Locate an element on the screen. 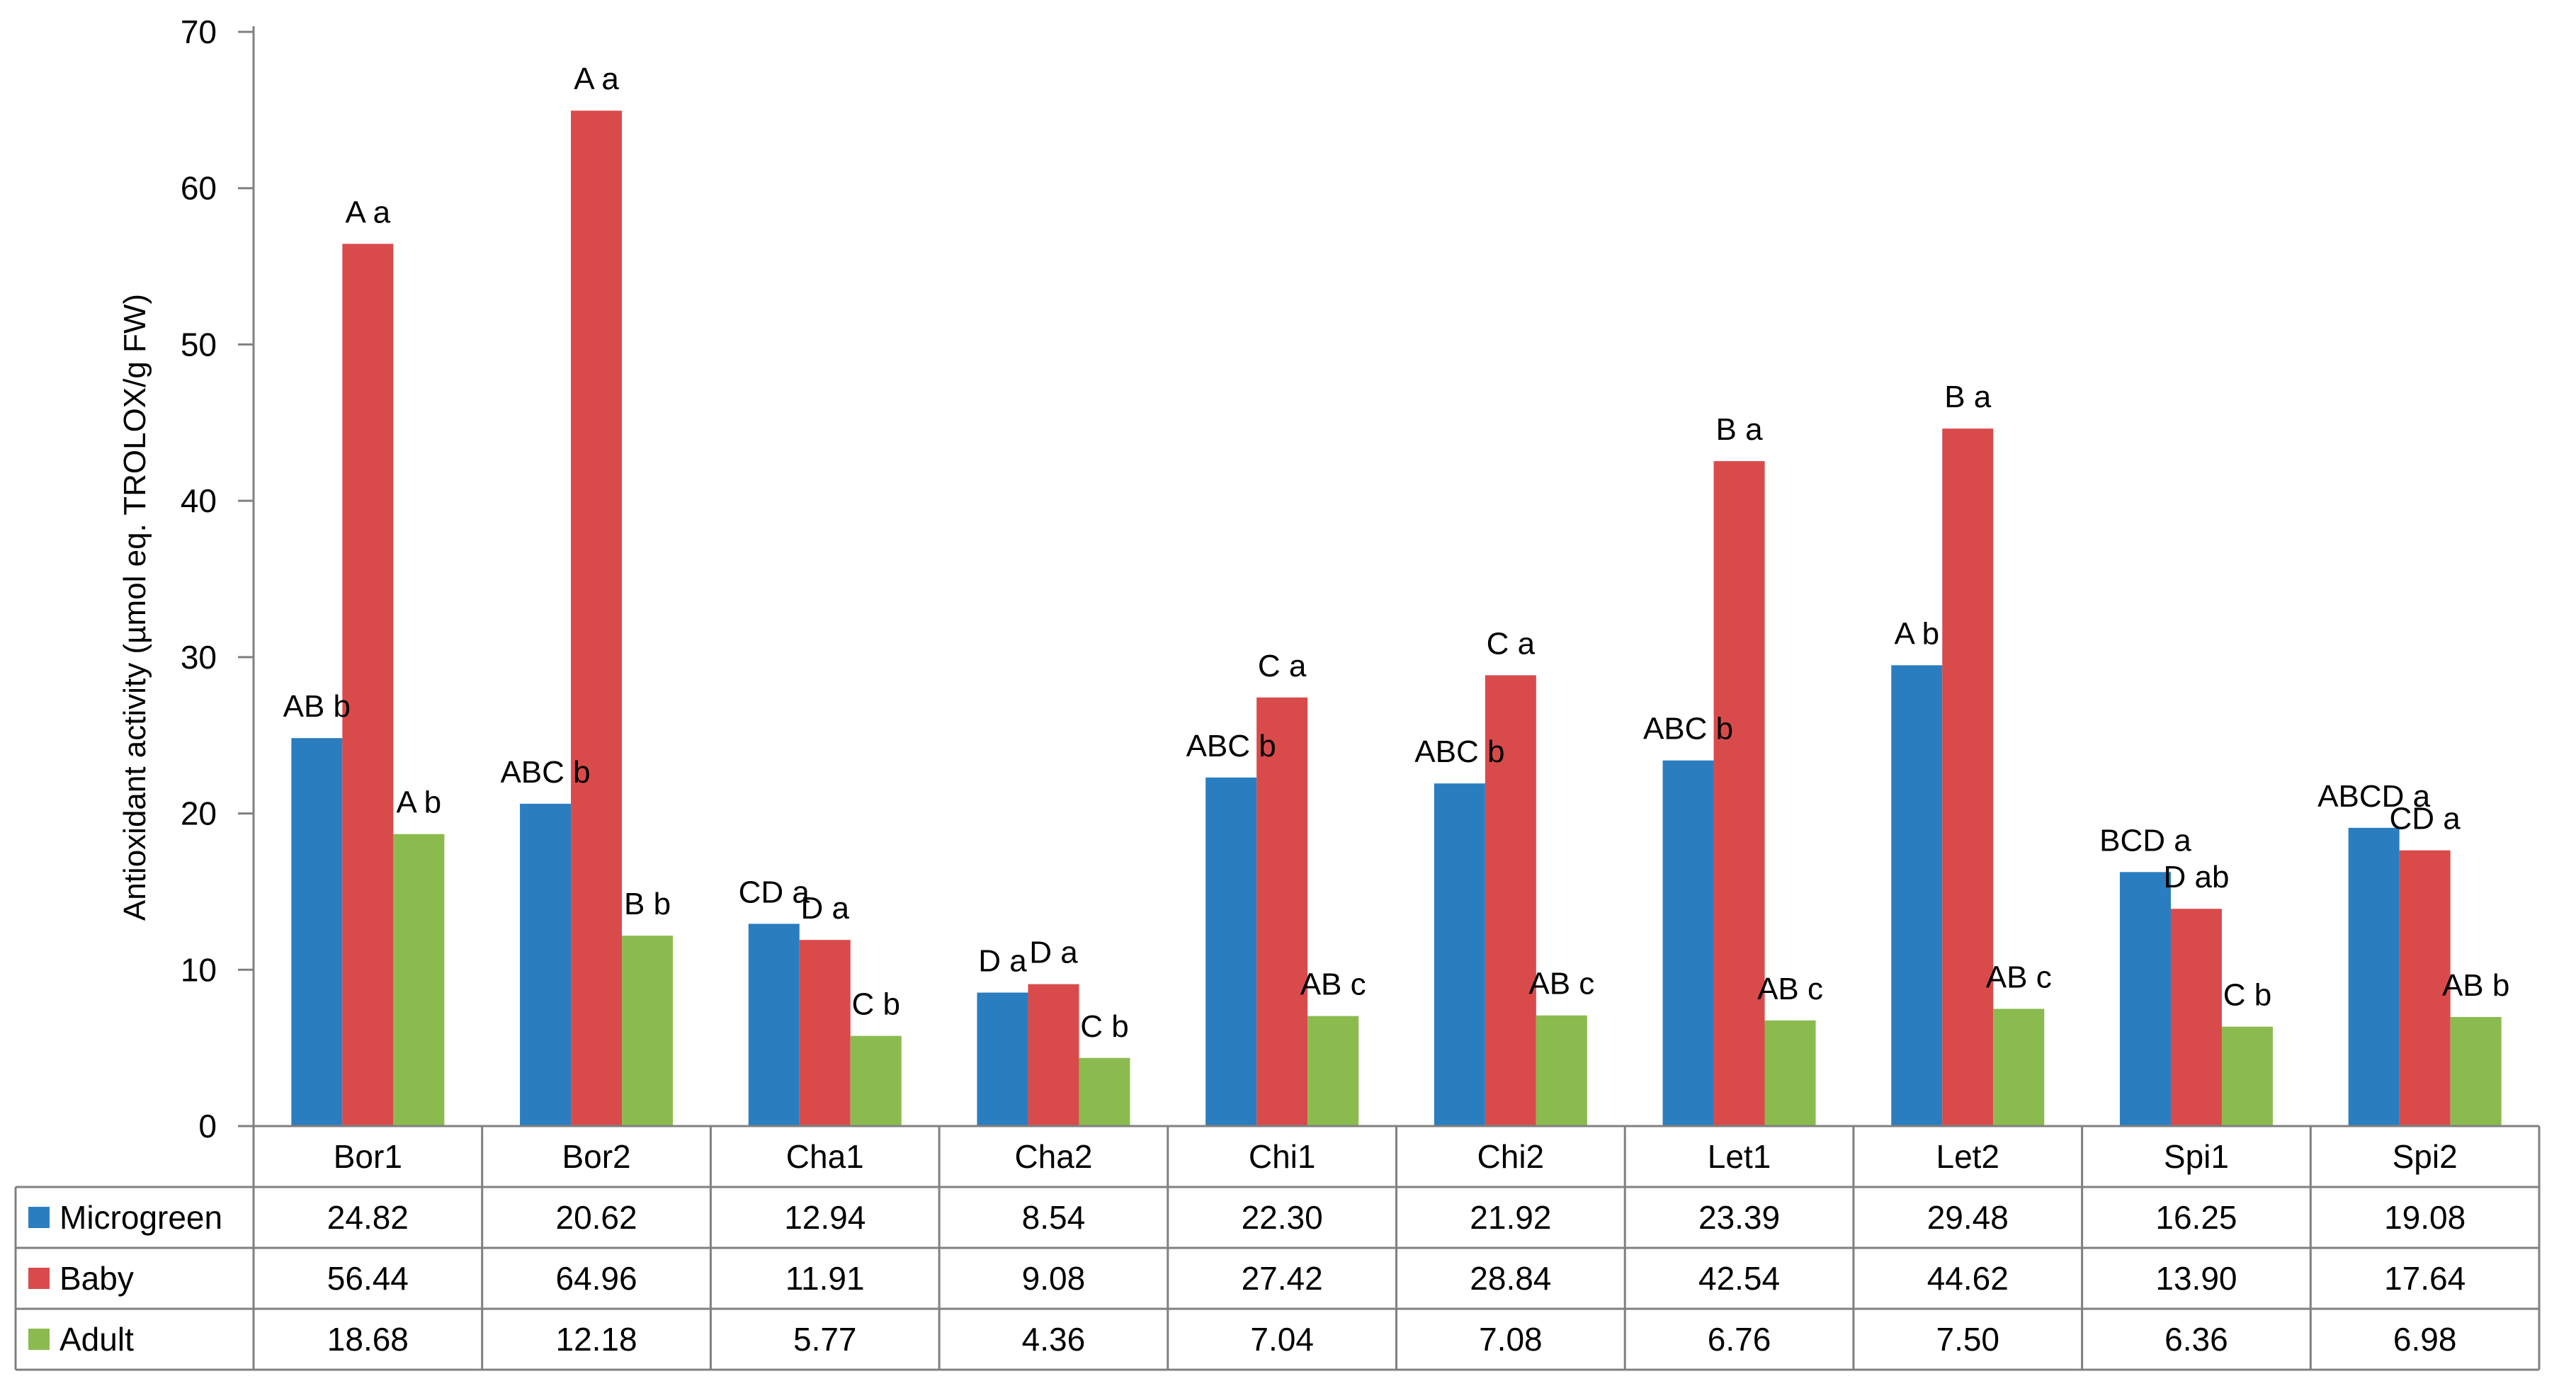  bar-microgreen-let1 is located at coordinates (1688, 943).